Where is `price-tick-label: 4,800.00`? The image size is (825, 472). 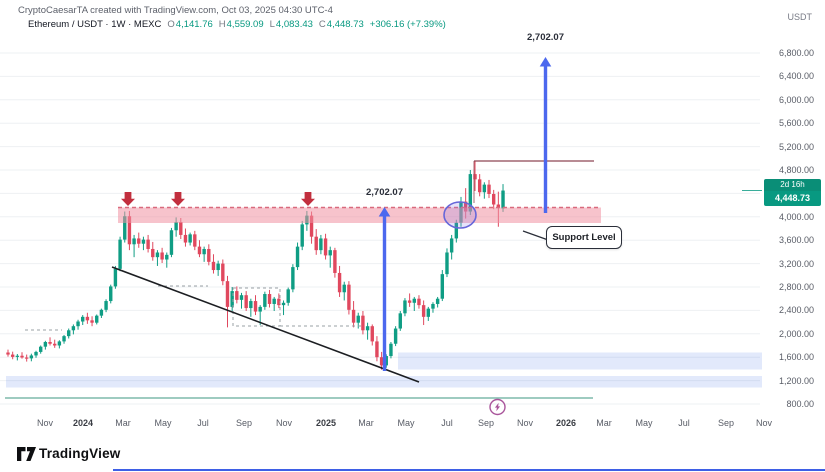 price-tick-label: 4,800.00 is located at coordinates (796, 170).